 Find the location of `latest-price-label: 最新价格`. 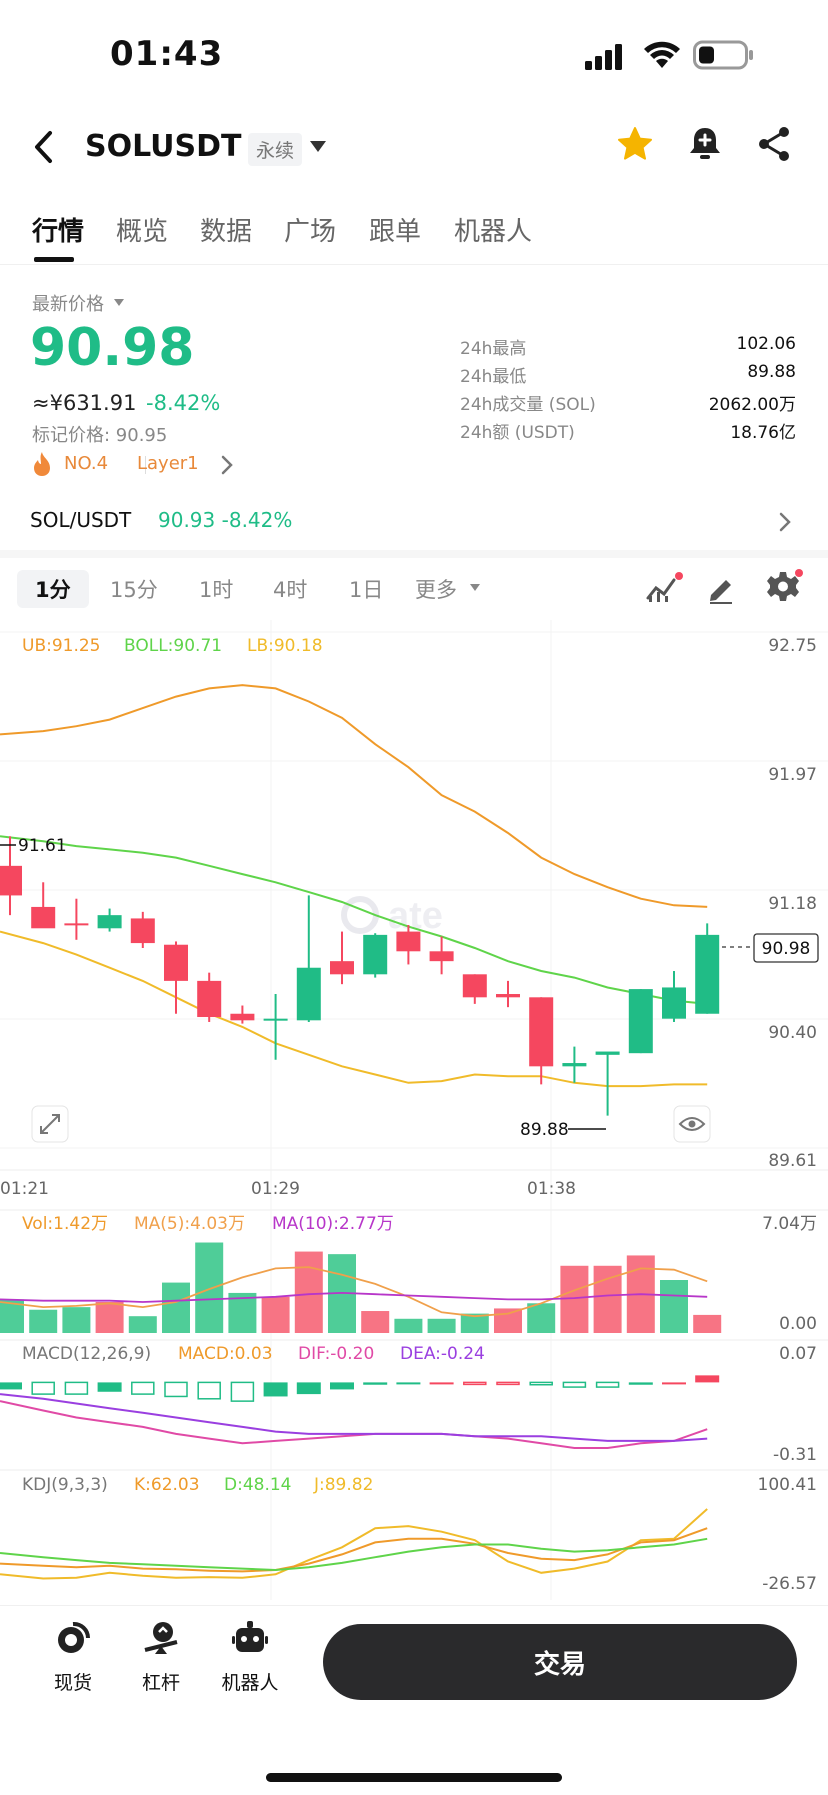

latest-price-label: 最新价格 is located at coordinates (68, 304).